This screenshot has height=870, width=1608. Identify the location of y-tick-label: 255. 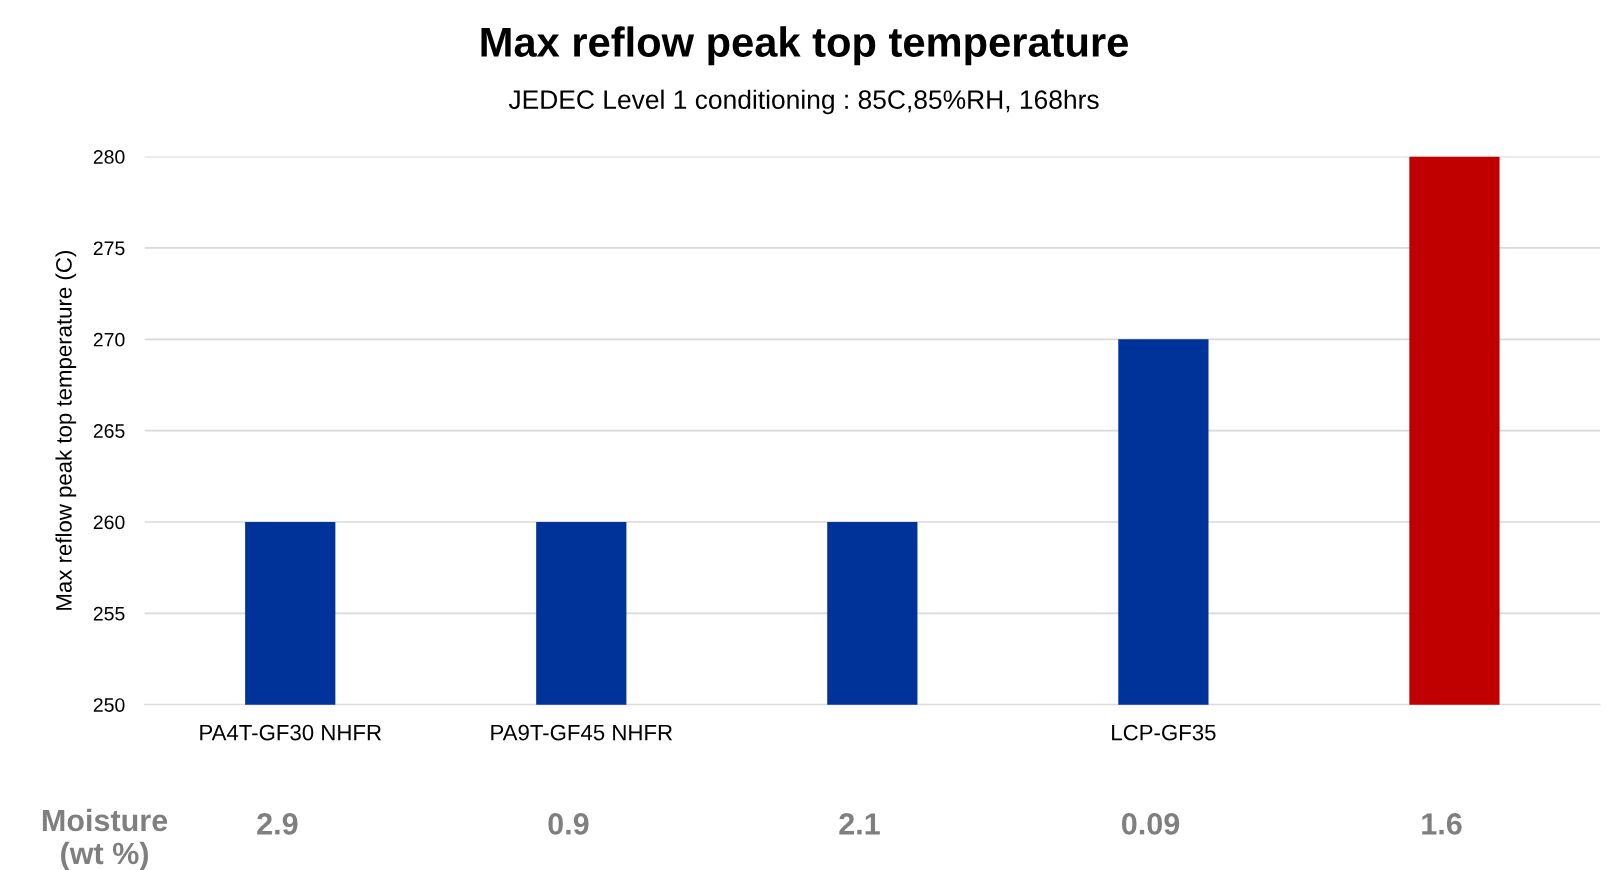
(109, 613).